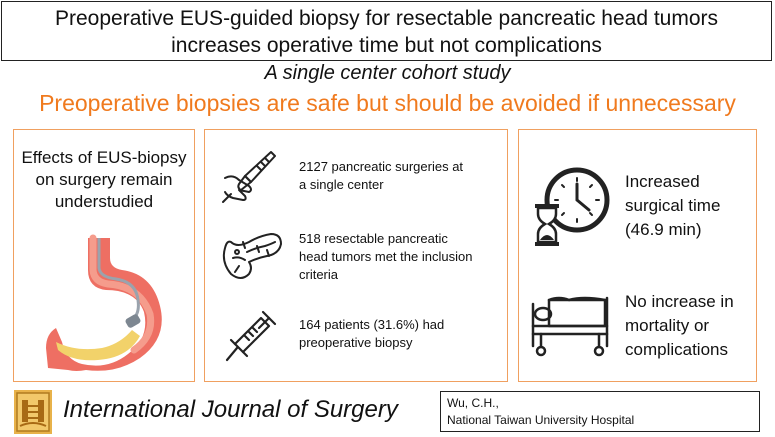  Describe the element at coordinates (663, 229) in the screenshot. I see `results-1-line-3: (46.9 min)` at that location.